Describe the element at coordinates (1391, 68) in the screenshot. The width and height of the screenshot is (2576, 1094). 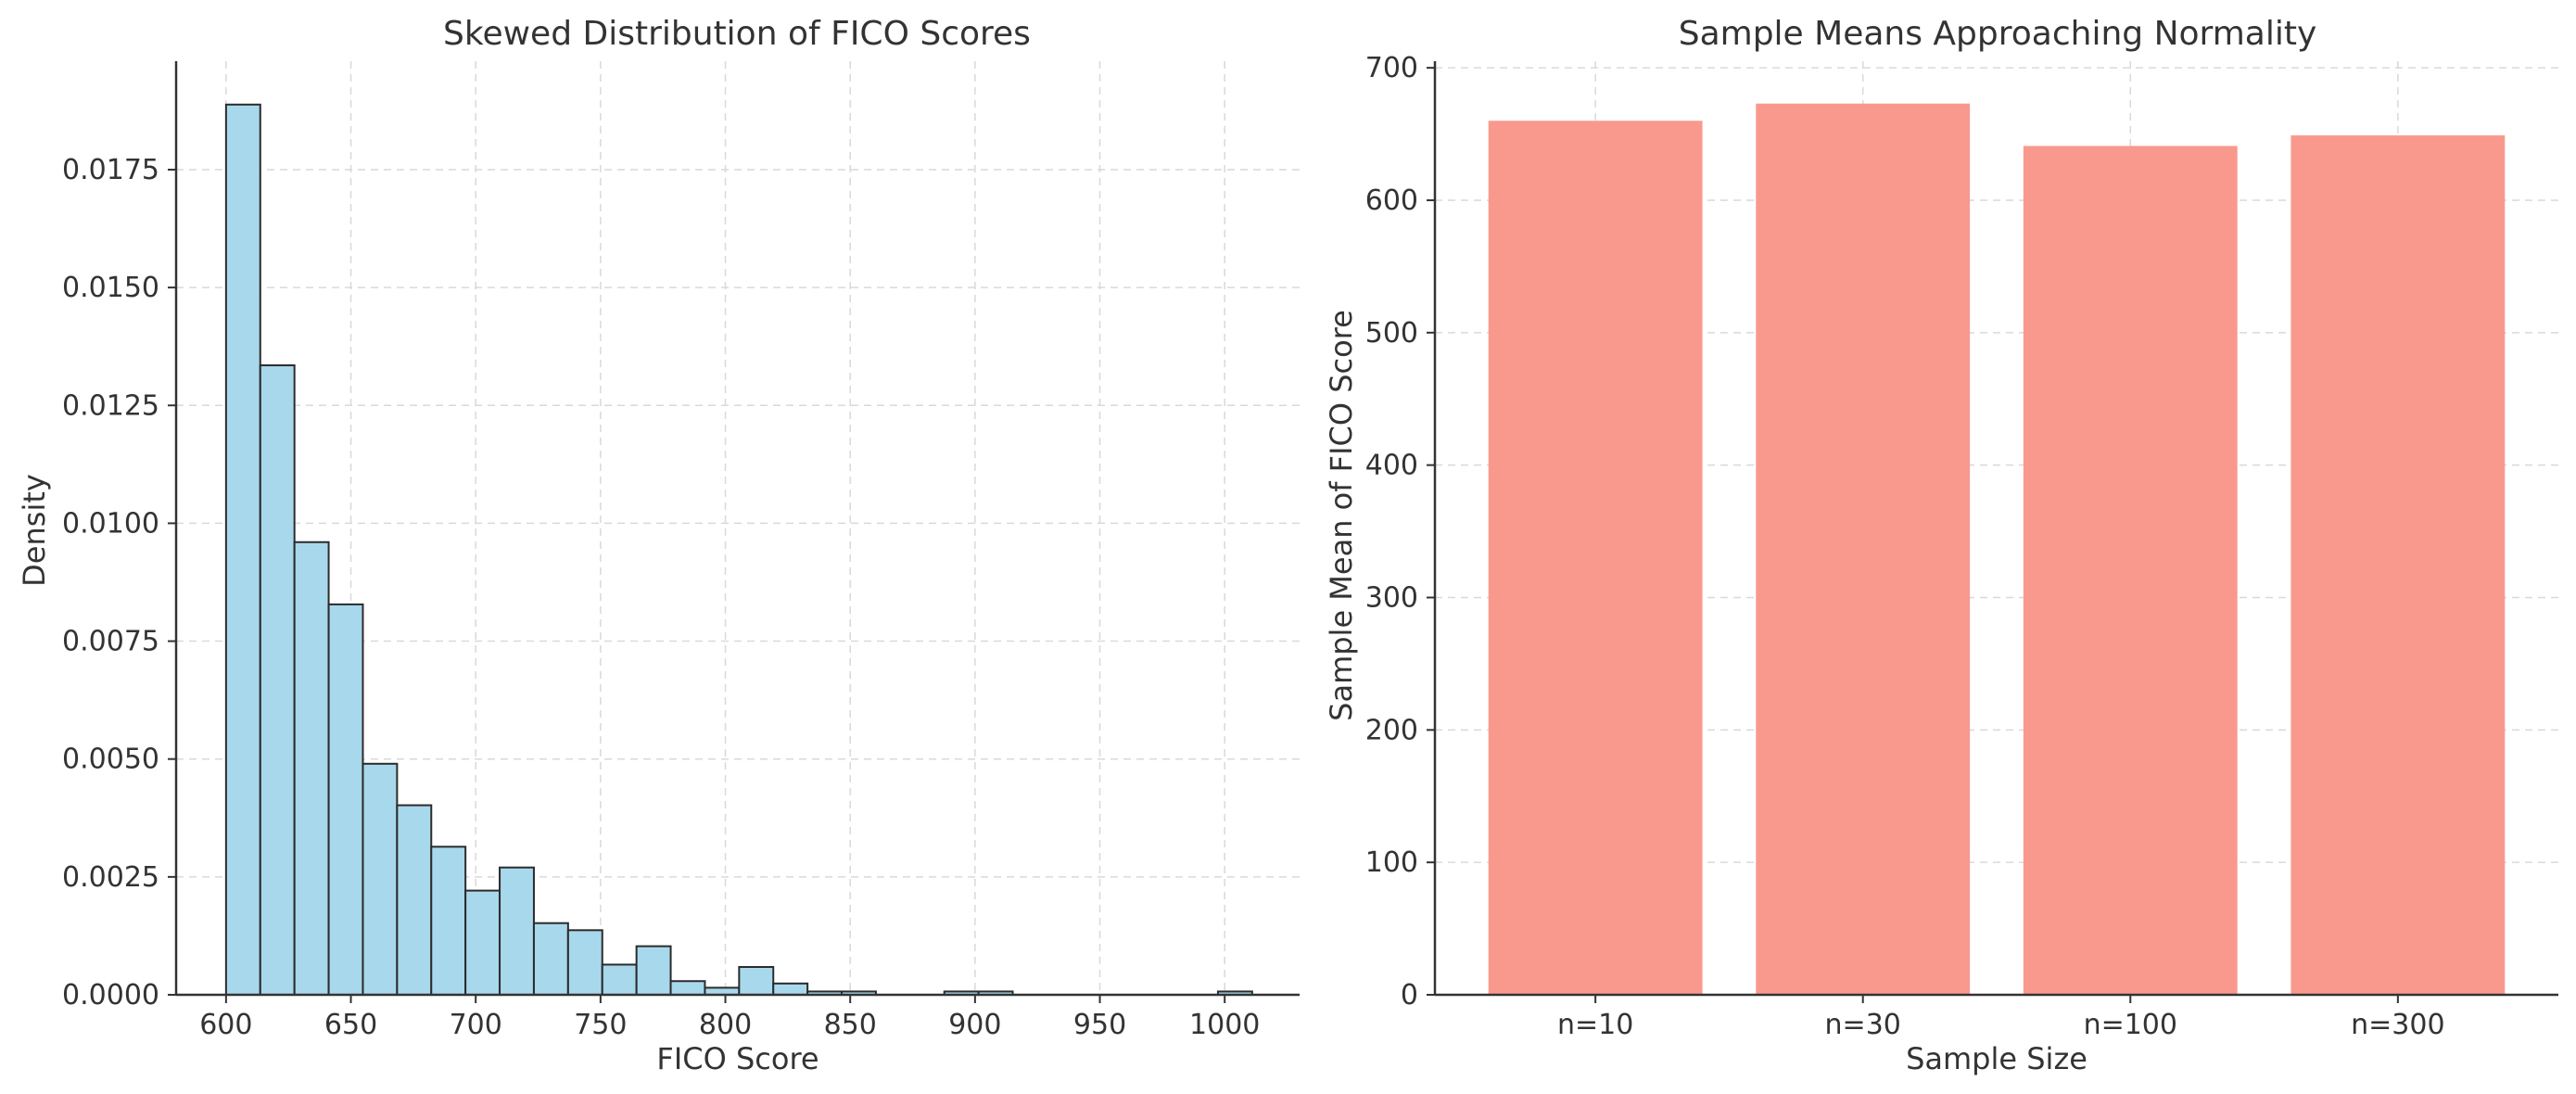
I see `bar-chart-y-tick-label: 700` at that location.